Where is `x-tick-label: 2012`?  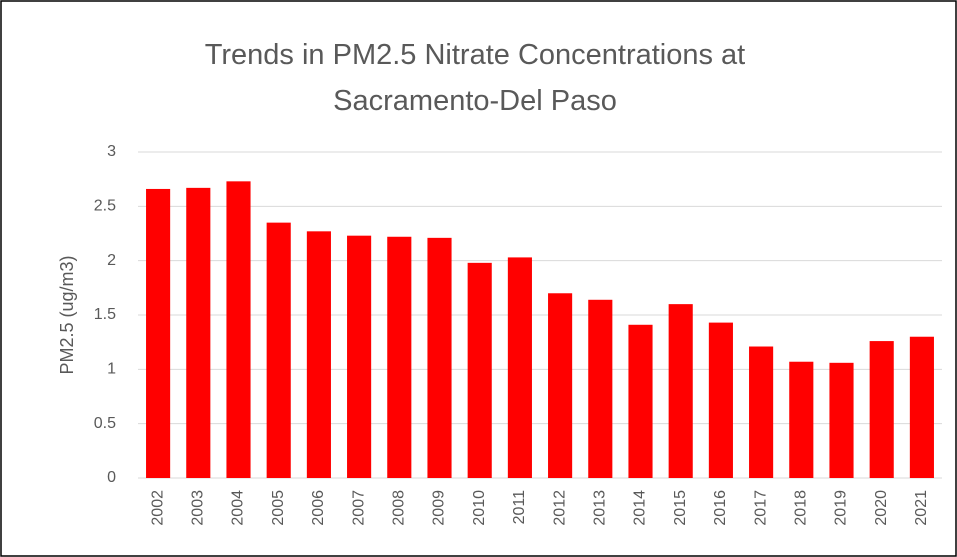
x-tick-label: 2012 is located at coordinates (559, 508).